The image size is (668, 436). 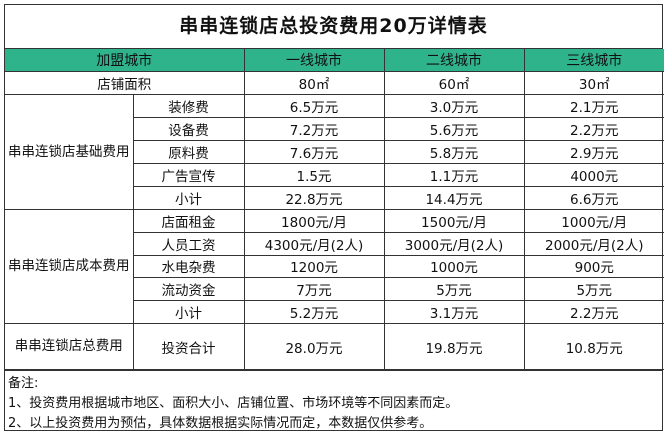 I want to click on area-value: 60㎡, so click(x=454, y=83).